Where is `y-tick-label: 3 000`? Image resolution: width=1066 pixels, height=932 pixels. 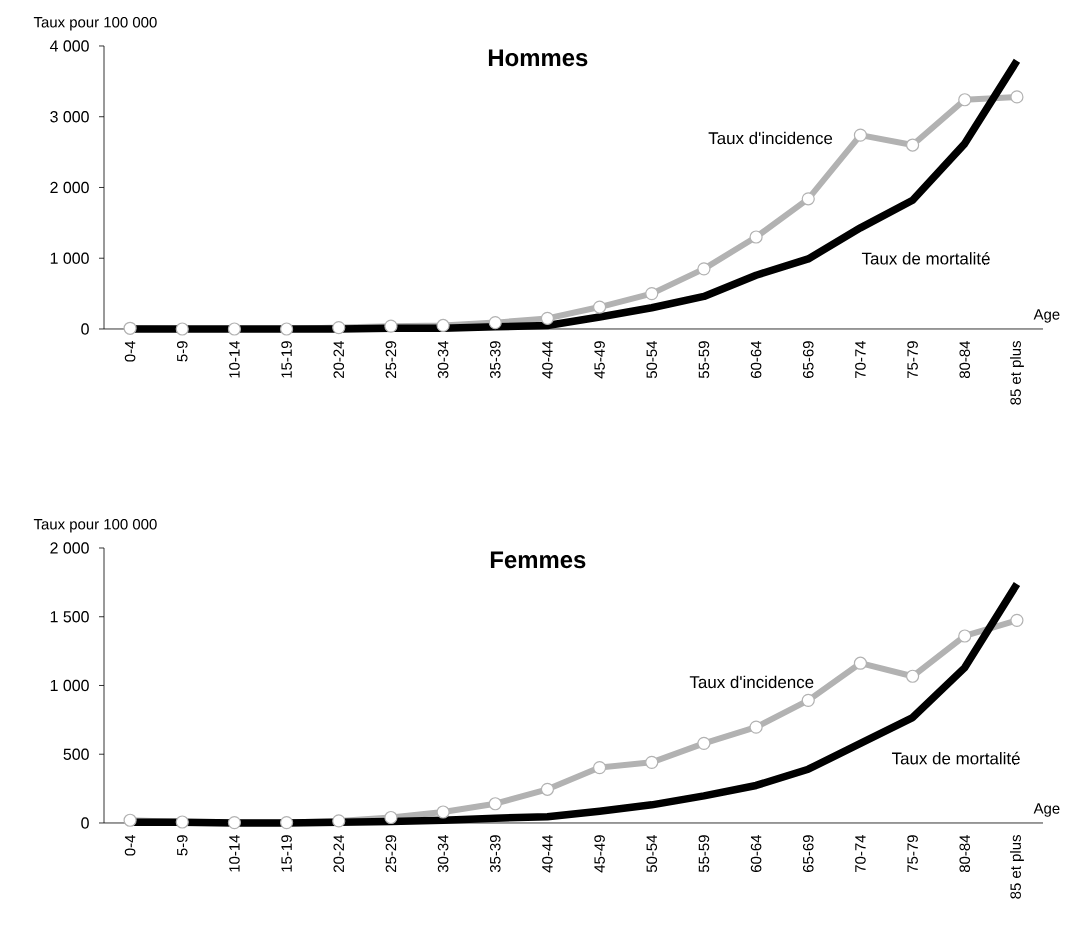
y-tick-label: 3 000 is located at coordinates (69, 117).